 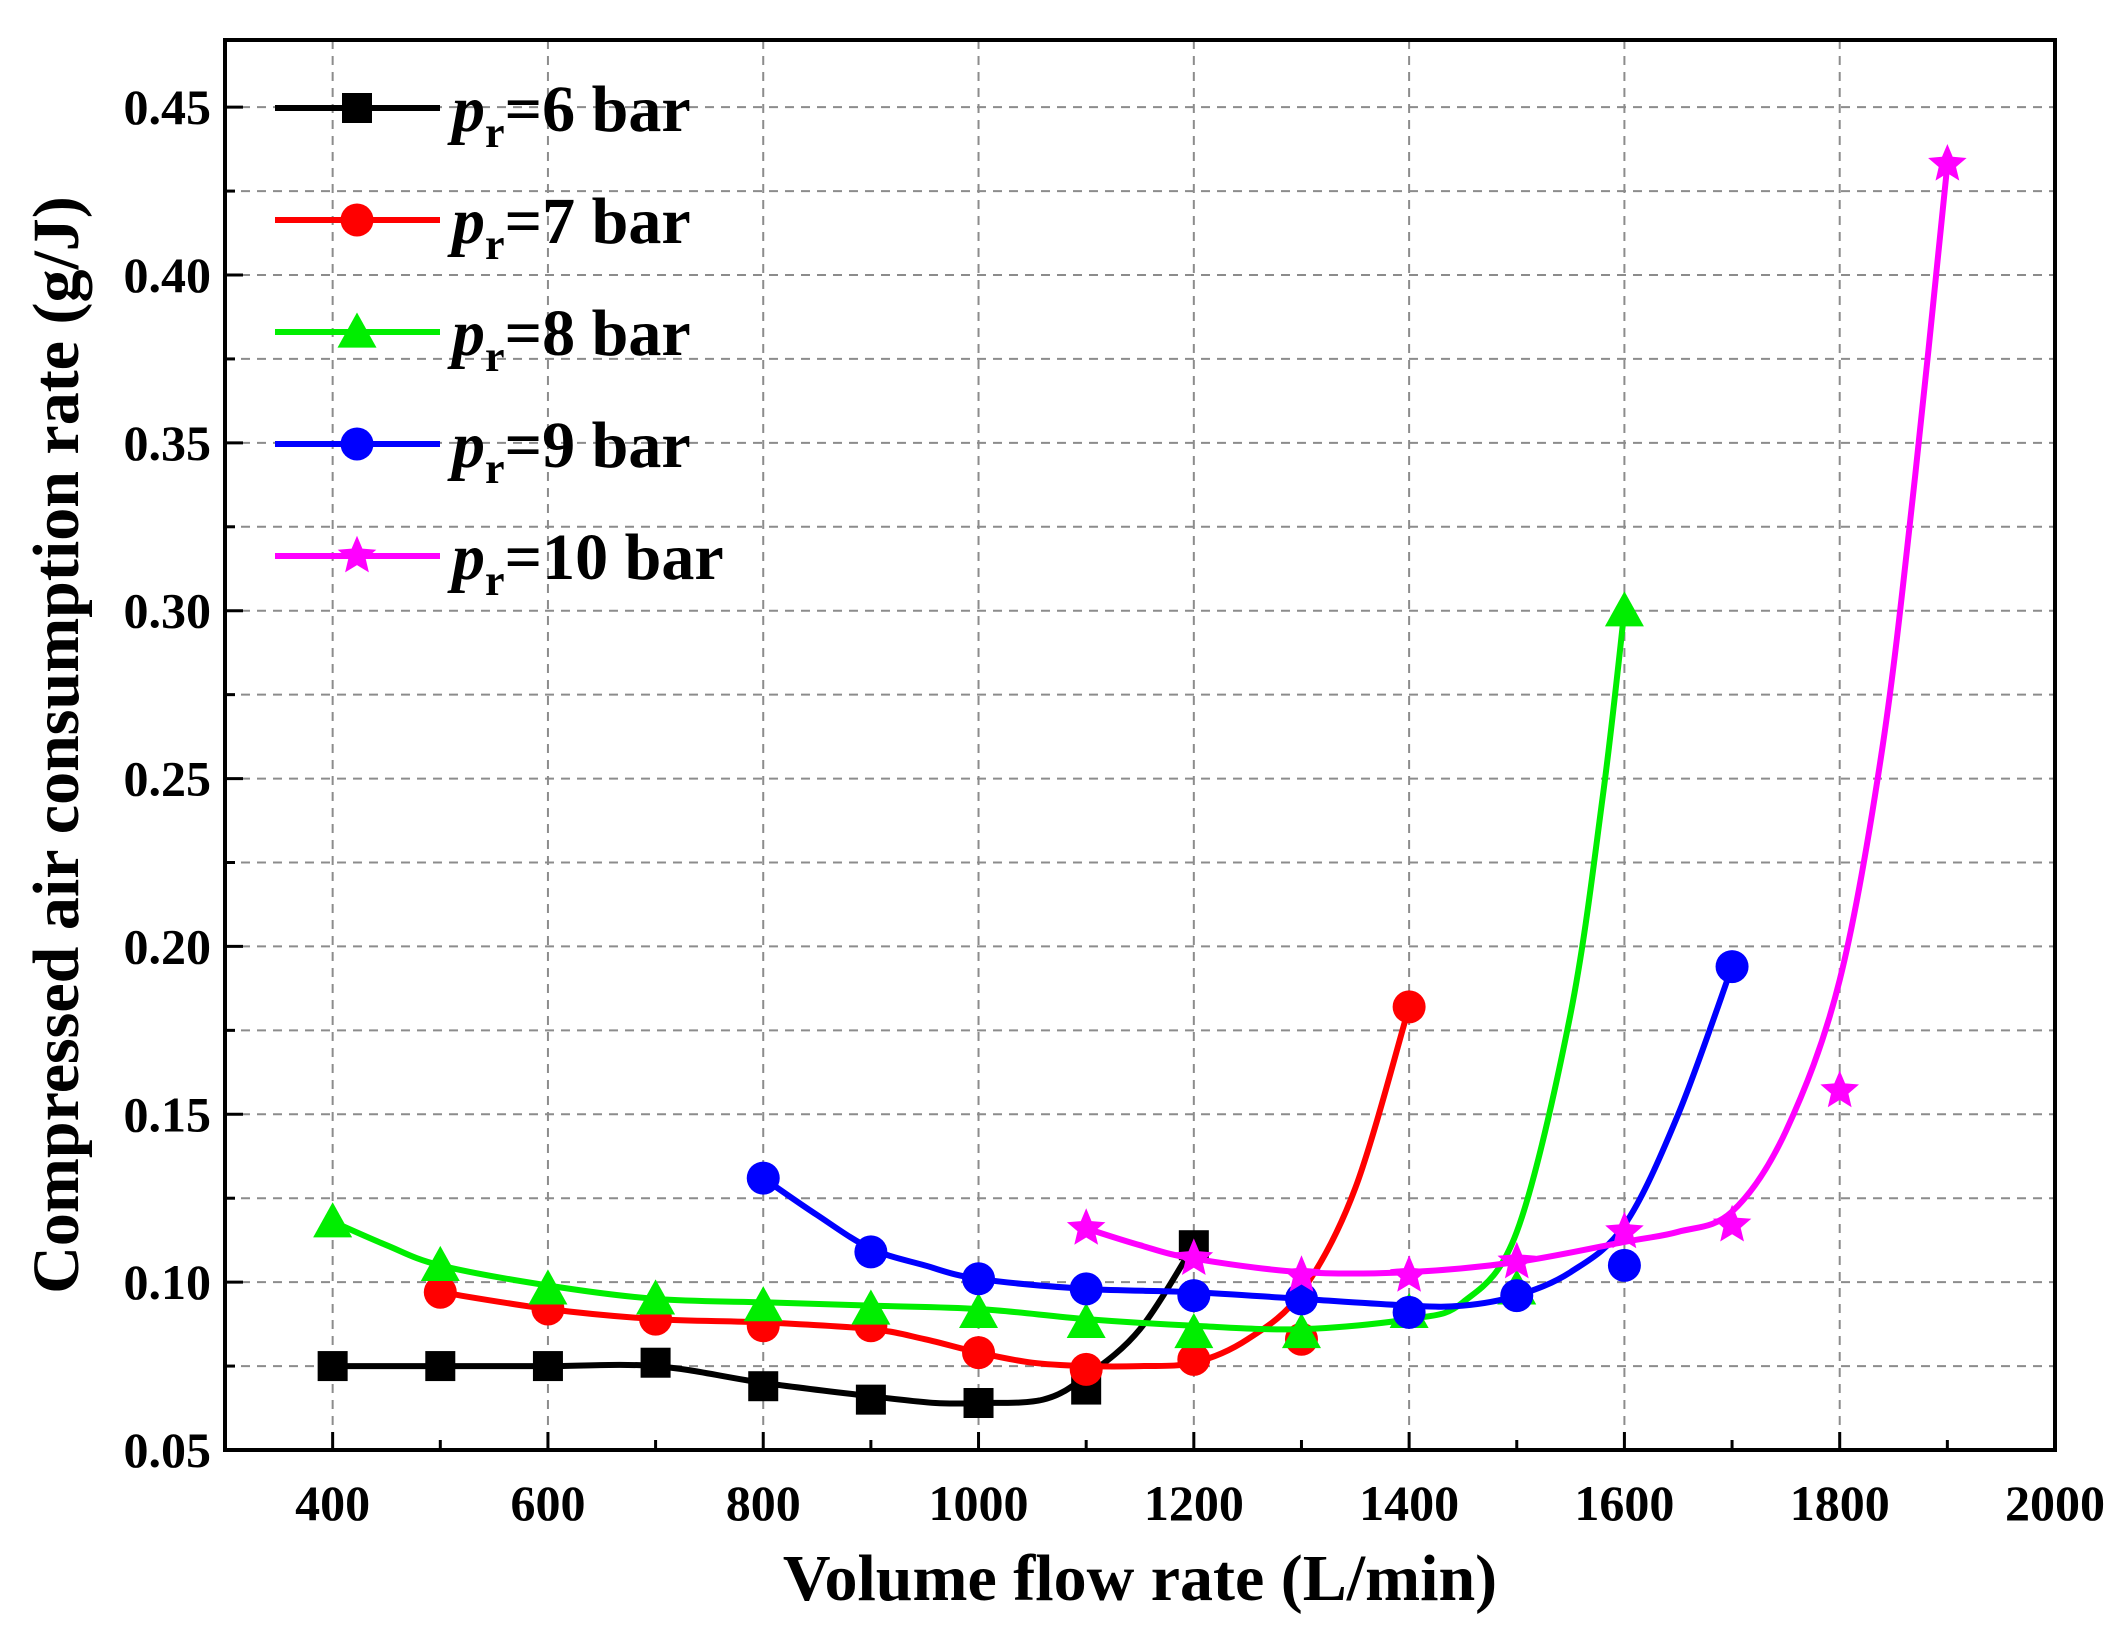 I want to click on legend-label: pr=7 bar, so click(x=569, y=227).